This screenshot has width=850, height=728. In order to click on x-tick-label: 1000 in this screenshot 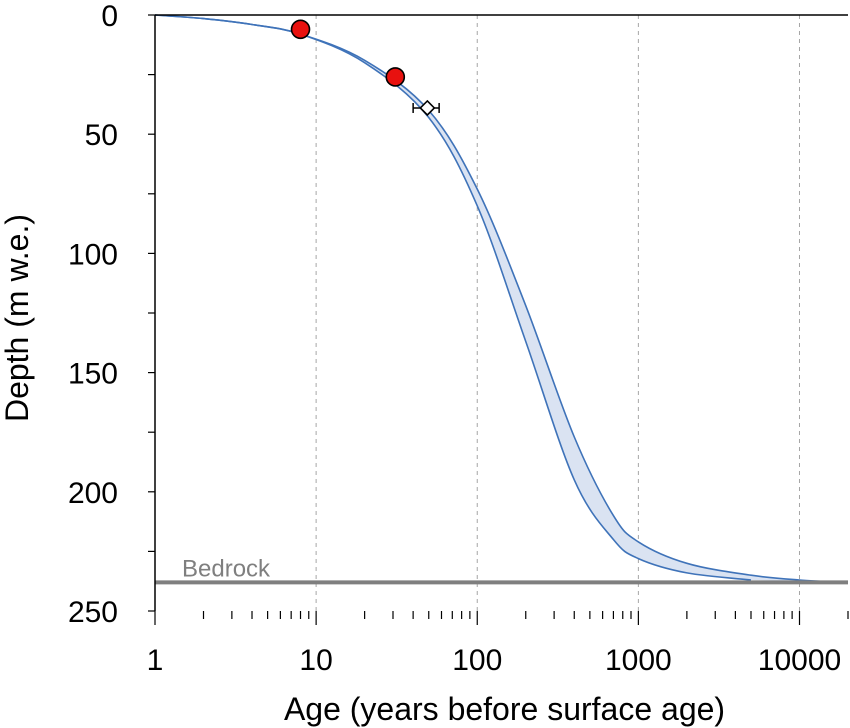, I will do `click(638, 660)`.